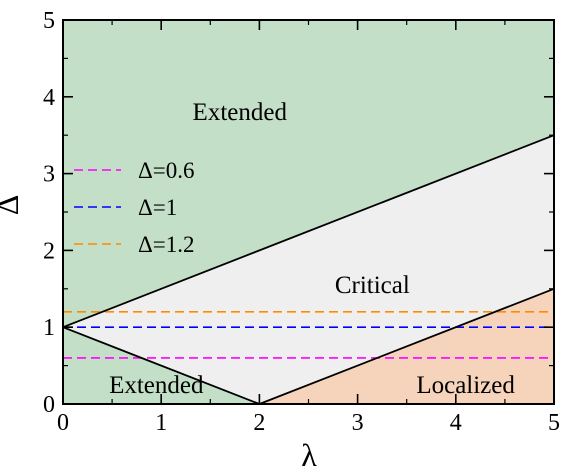 This screenshot has height=473, width=567. I want to click on x-axis-title: λ, so click(309, 455).